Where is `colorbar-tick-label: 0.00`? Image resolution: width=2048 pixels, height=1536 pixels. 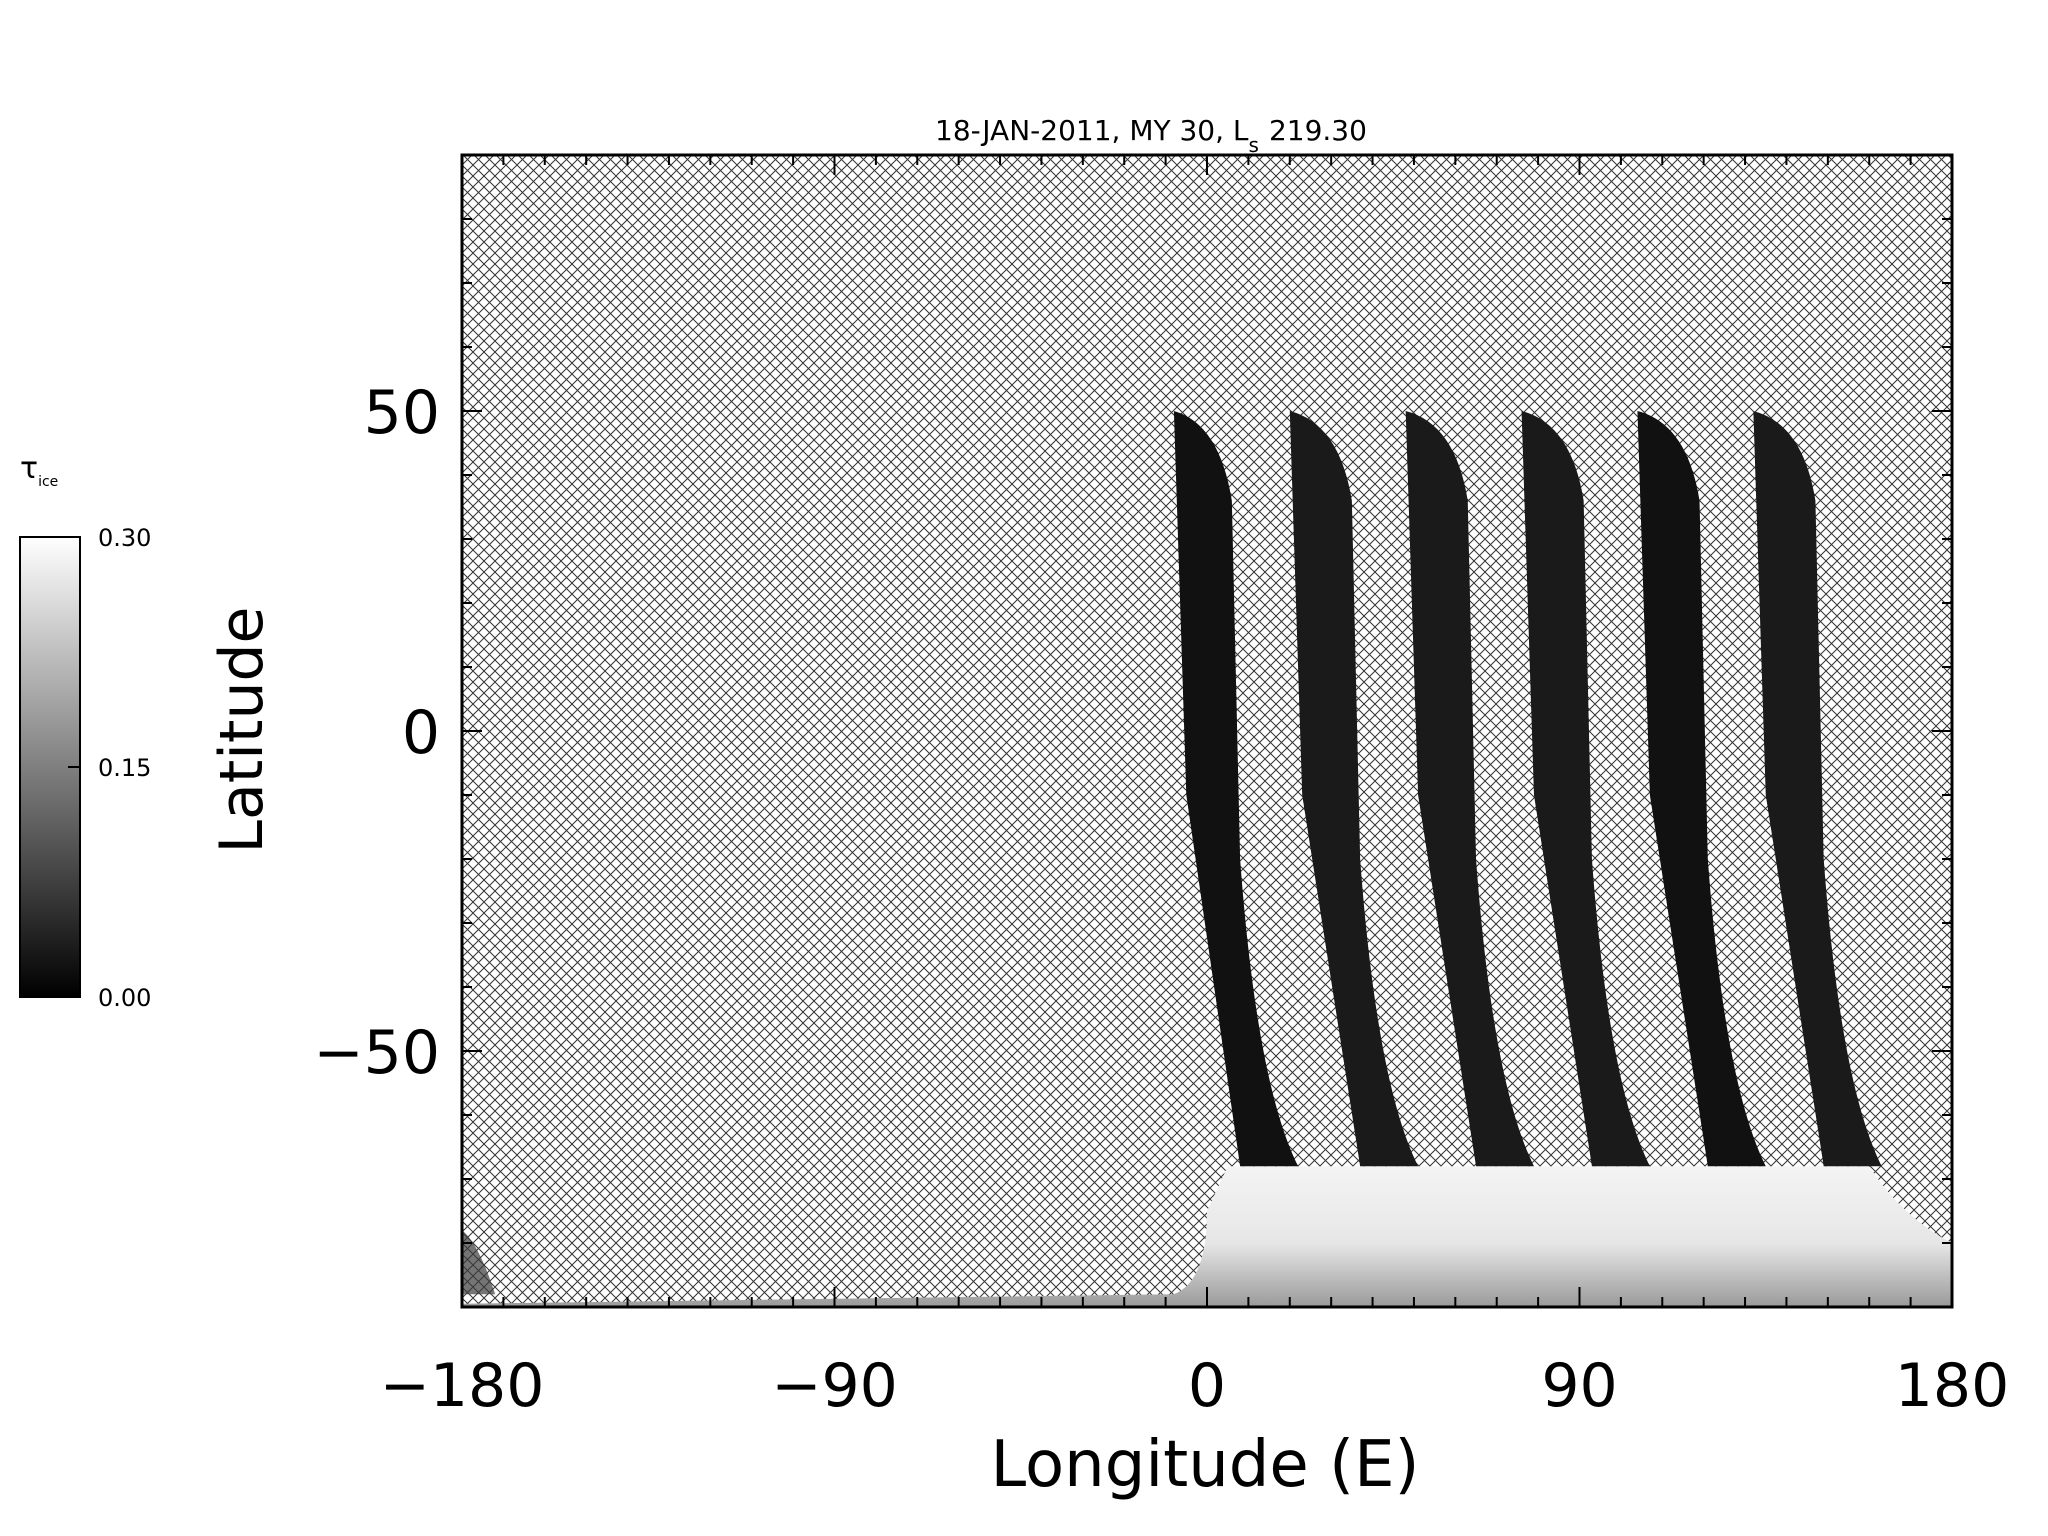
colorbar-tick-label: 0.00 is located at coordinates (124, 998).